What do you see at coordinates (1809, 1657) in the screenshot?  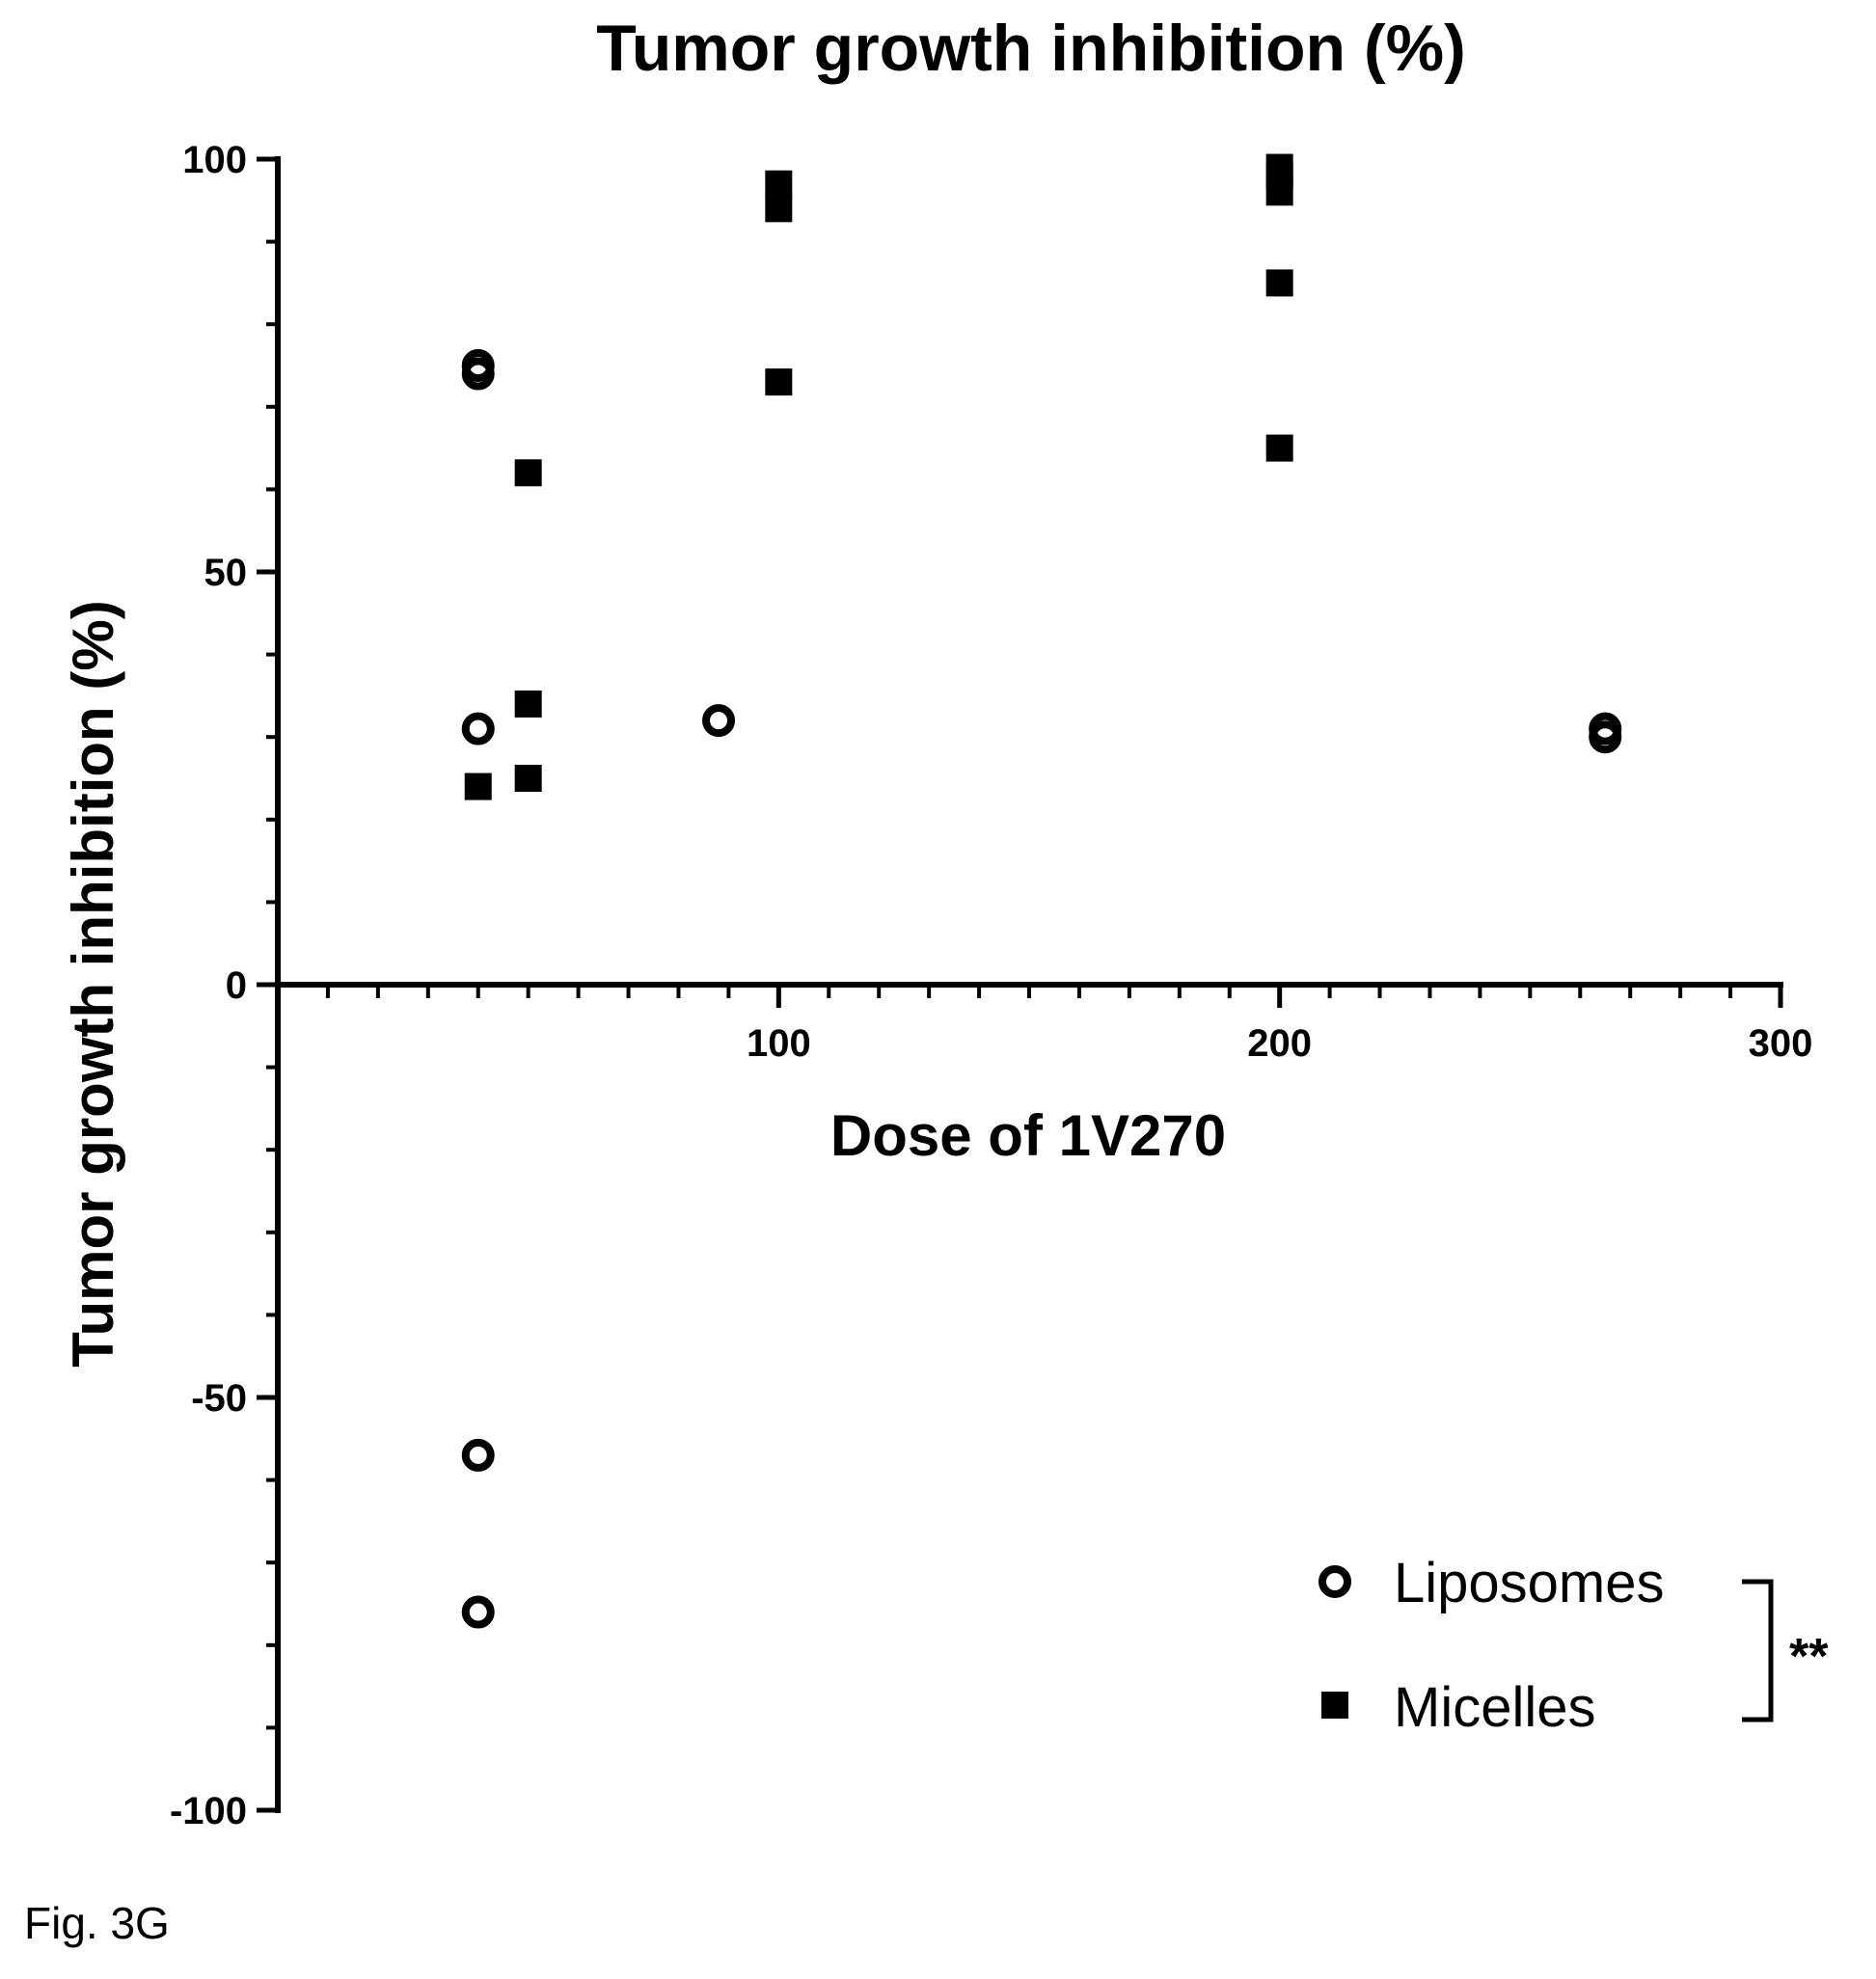 I see `significance-annotation: **` at bounding box center [1809, 1657].